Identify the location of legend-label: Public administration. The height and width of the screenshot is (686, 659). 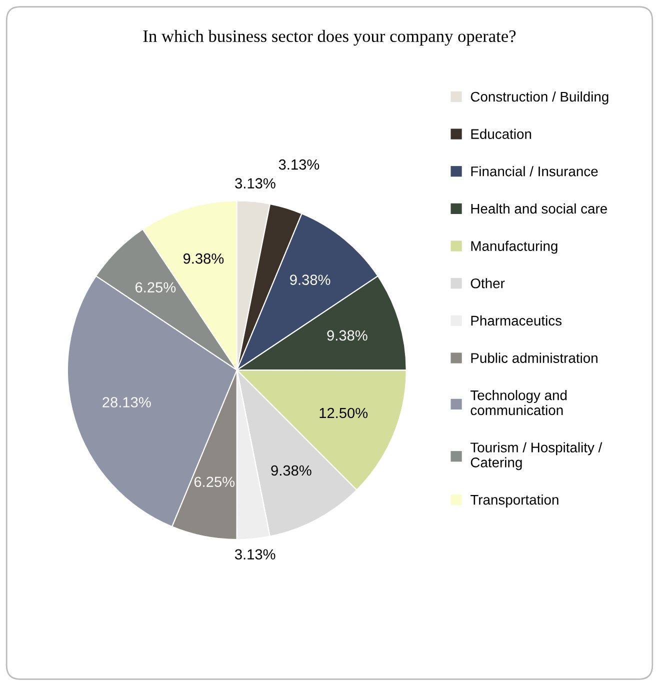
(534, 357).